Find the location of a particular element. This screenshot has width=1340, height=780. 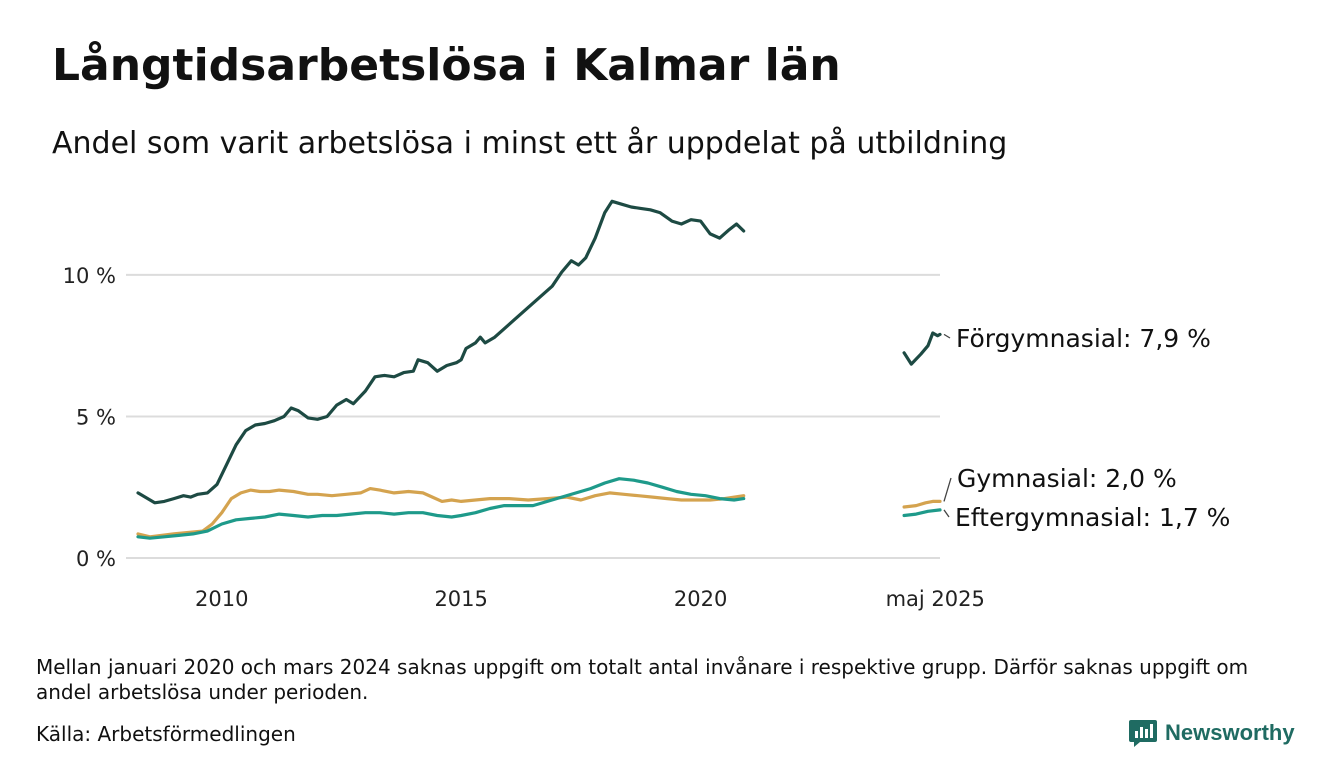

x-tick-label: 2010 is located at coordinates (221, 599).